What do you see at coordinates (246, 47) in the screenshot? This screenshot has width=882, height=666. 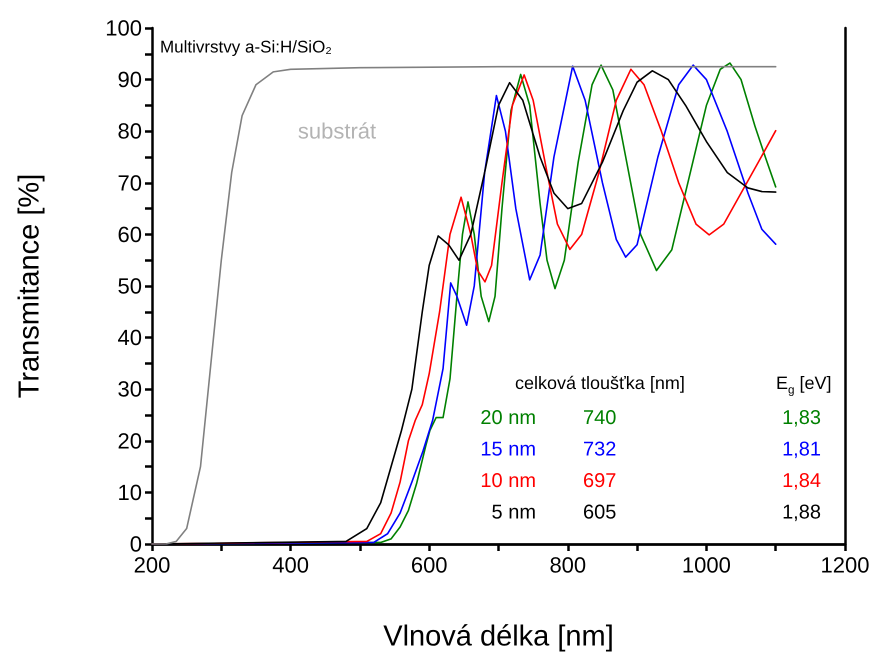 I see `text: Multivrstvy a-Si:H/SiO₂` at bounding box center [246, 47].